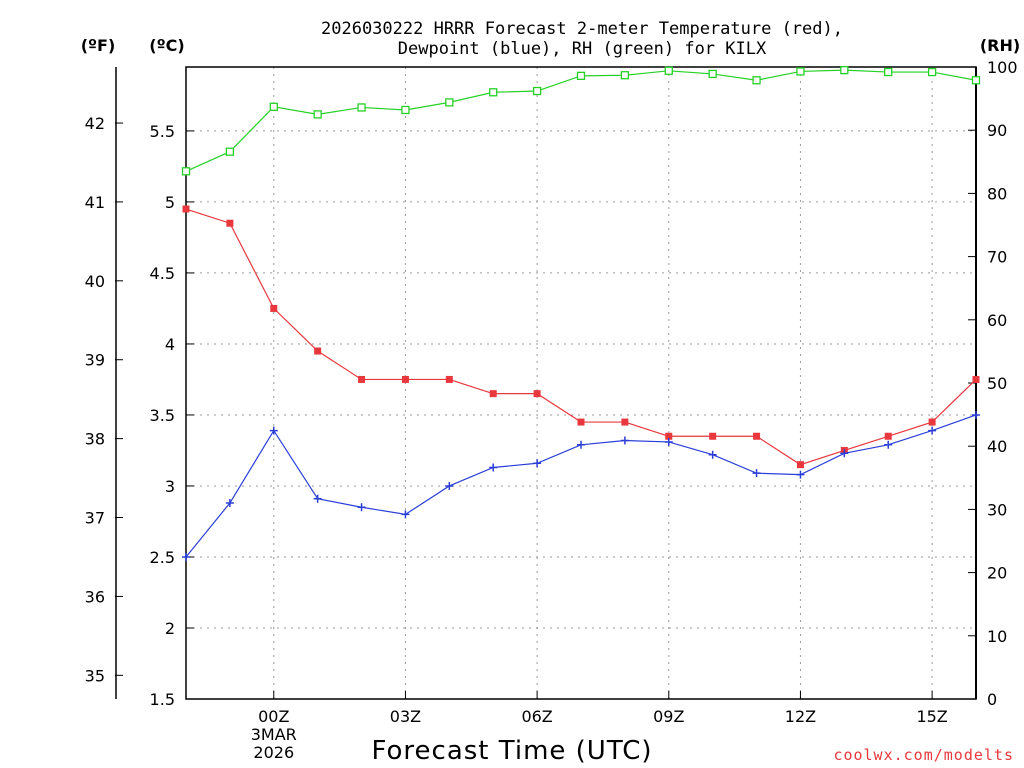  I want to click on rh-tick-label: 80, so click(997, 193).